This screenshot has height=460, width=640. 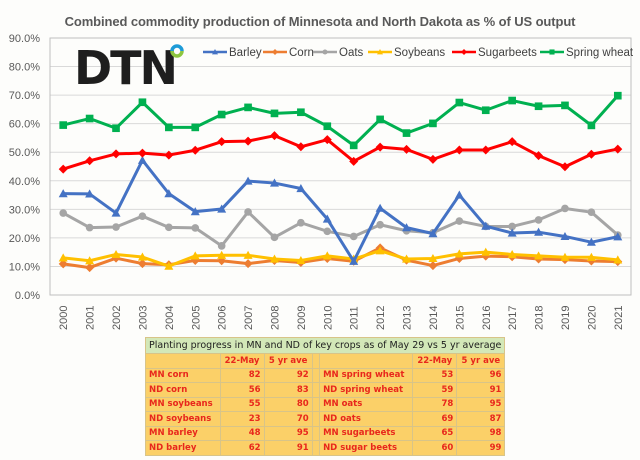 What do you see at coordinates (183, 361) in the screenshot?
I see `header-blank` at bounding box center [183, 361].